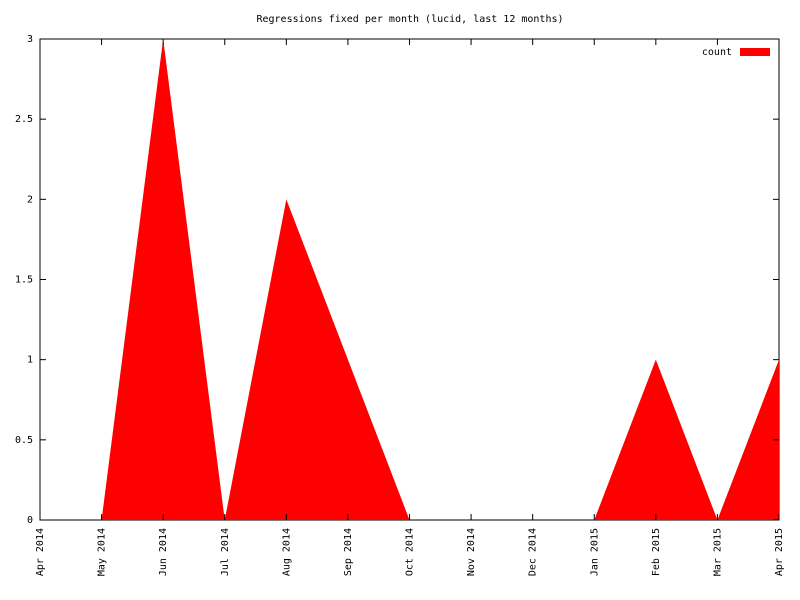  What do you see at coordinates (533, 552) in the screenshot?
I see `x-tick-label: Dec 2014` at bounding box center [533, 552].